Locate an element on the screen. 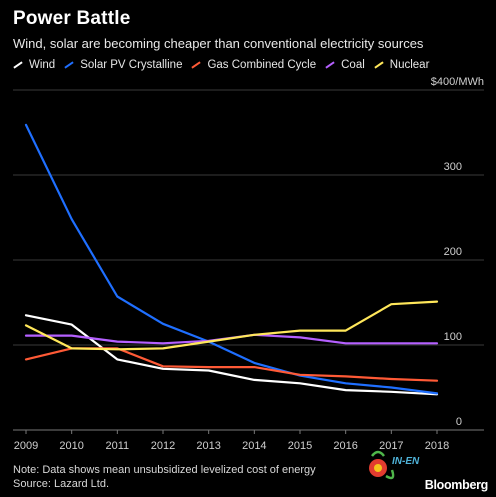 This screenshot has height=497, width=496. y-tick-label: 100 is located at coordinates (453, 337).